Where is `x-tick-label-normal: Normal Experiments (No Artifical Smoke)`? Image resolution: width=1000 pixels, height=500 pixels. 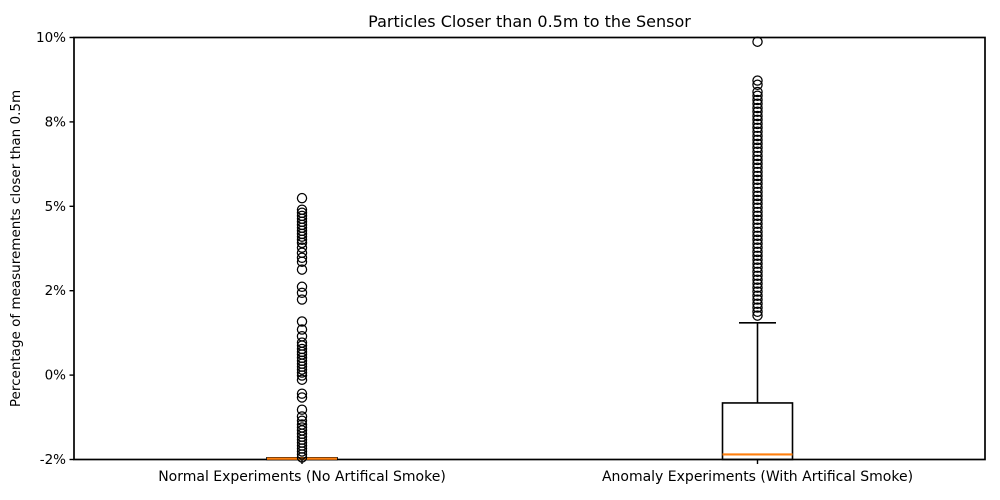
x-tick-label-normal: Normal Experiments (No Artifical Smoke) is located at coordinates (302, 477).